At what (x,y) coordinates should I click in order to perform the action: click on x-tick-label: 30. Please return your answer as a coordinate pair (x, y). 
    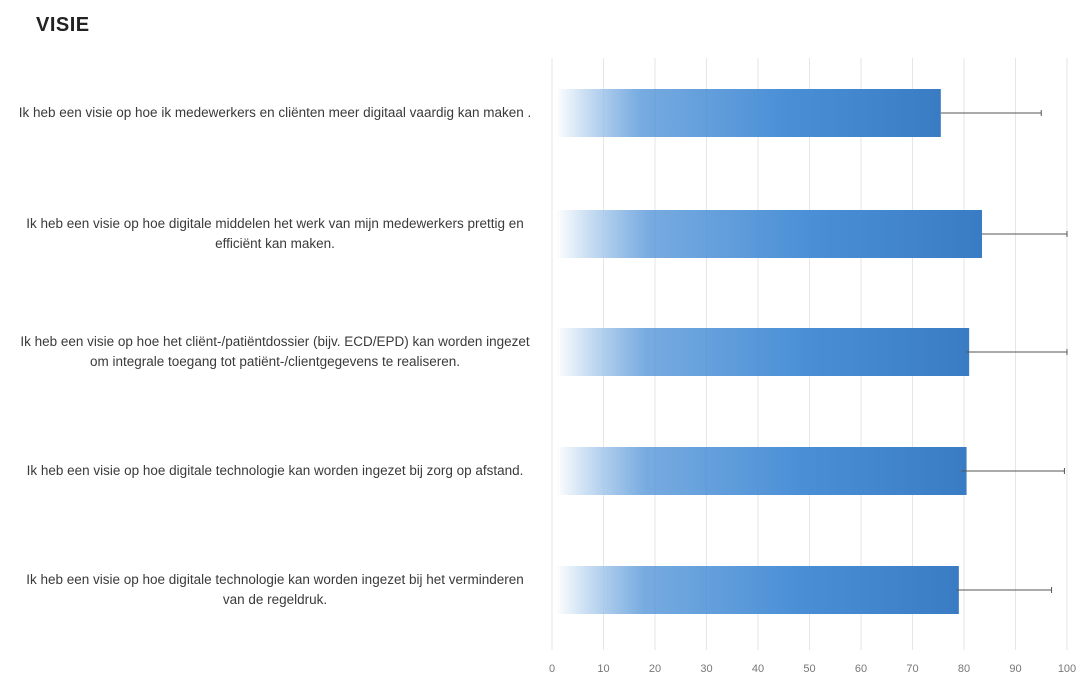
    Looking at the image, I should click on (706, 669).